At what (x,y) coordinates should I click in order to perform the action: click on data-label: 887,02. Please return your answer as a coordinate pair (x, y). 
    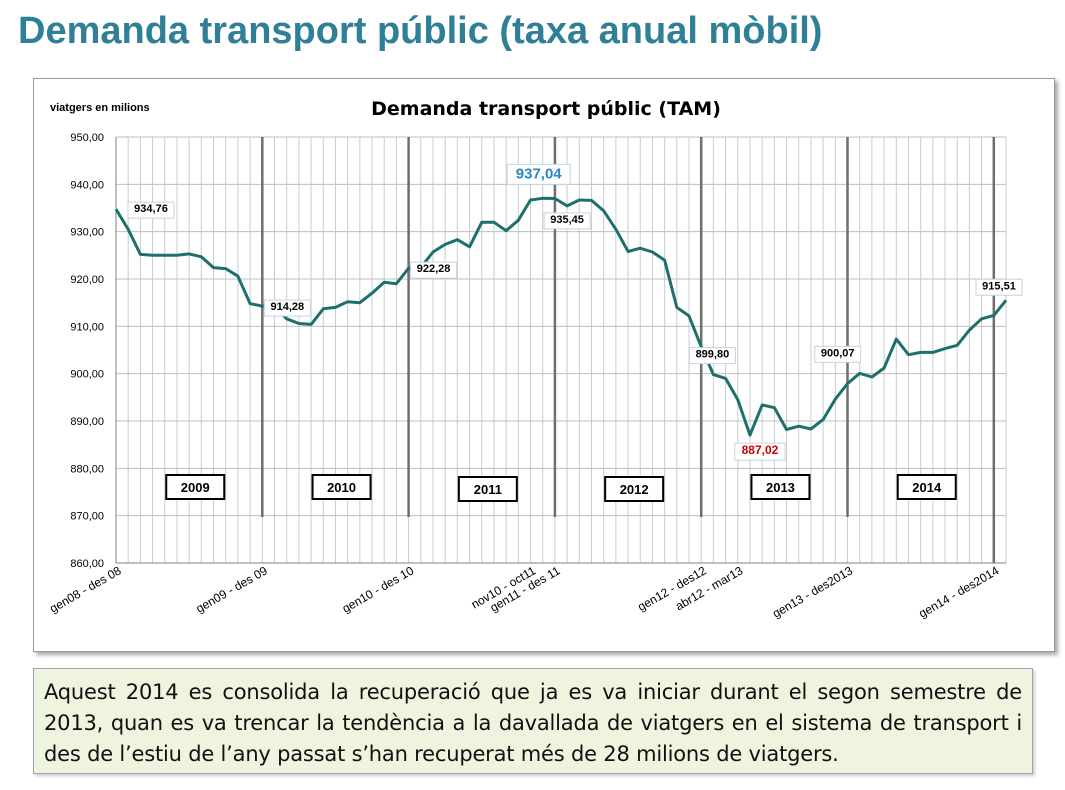
    Looking at the image, I should click on (760, 450).